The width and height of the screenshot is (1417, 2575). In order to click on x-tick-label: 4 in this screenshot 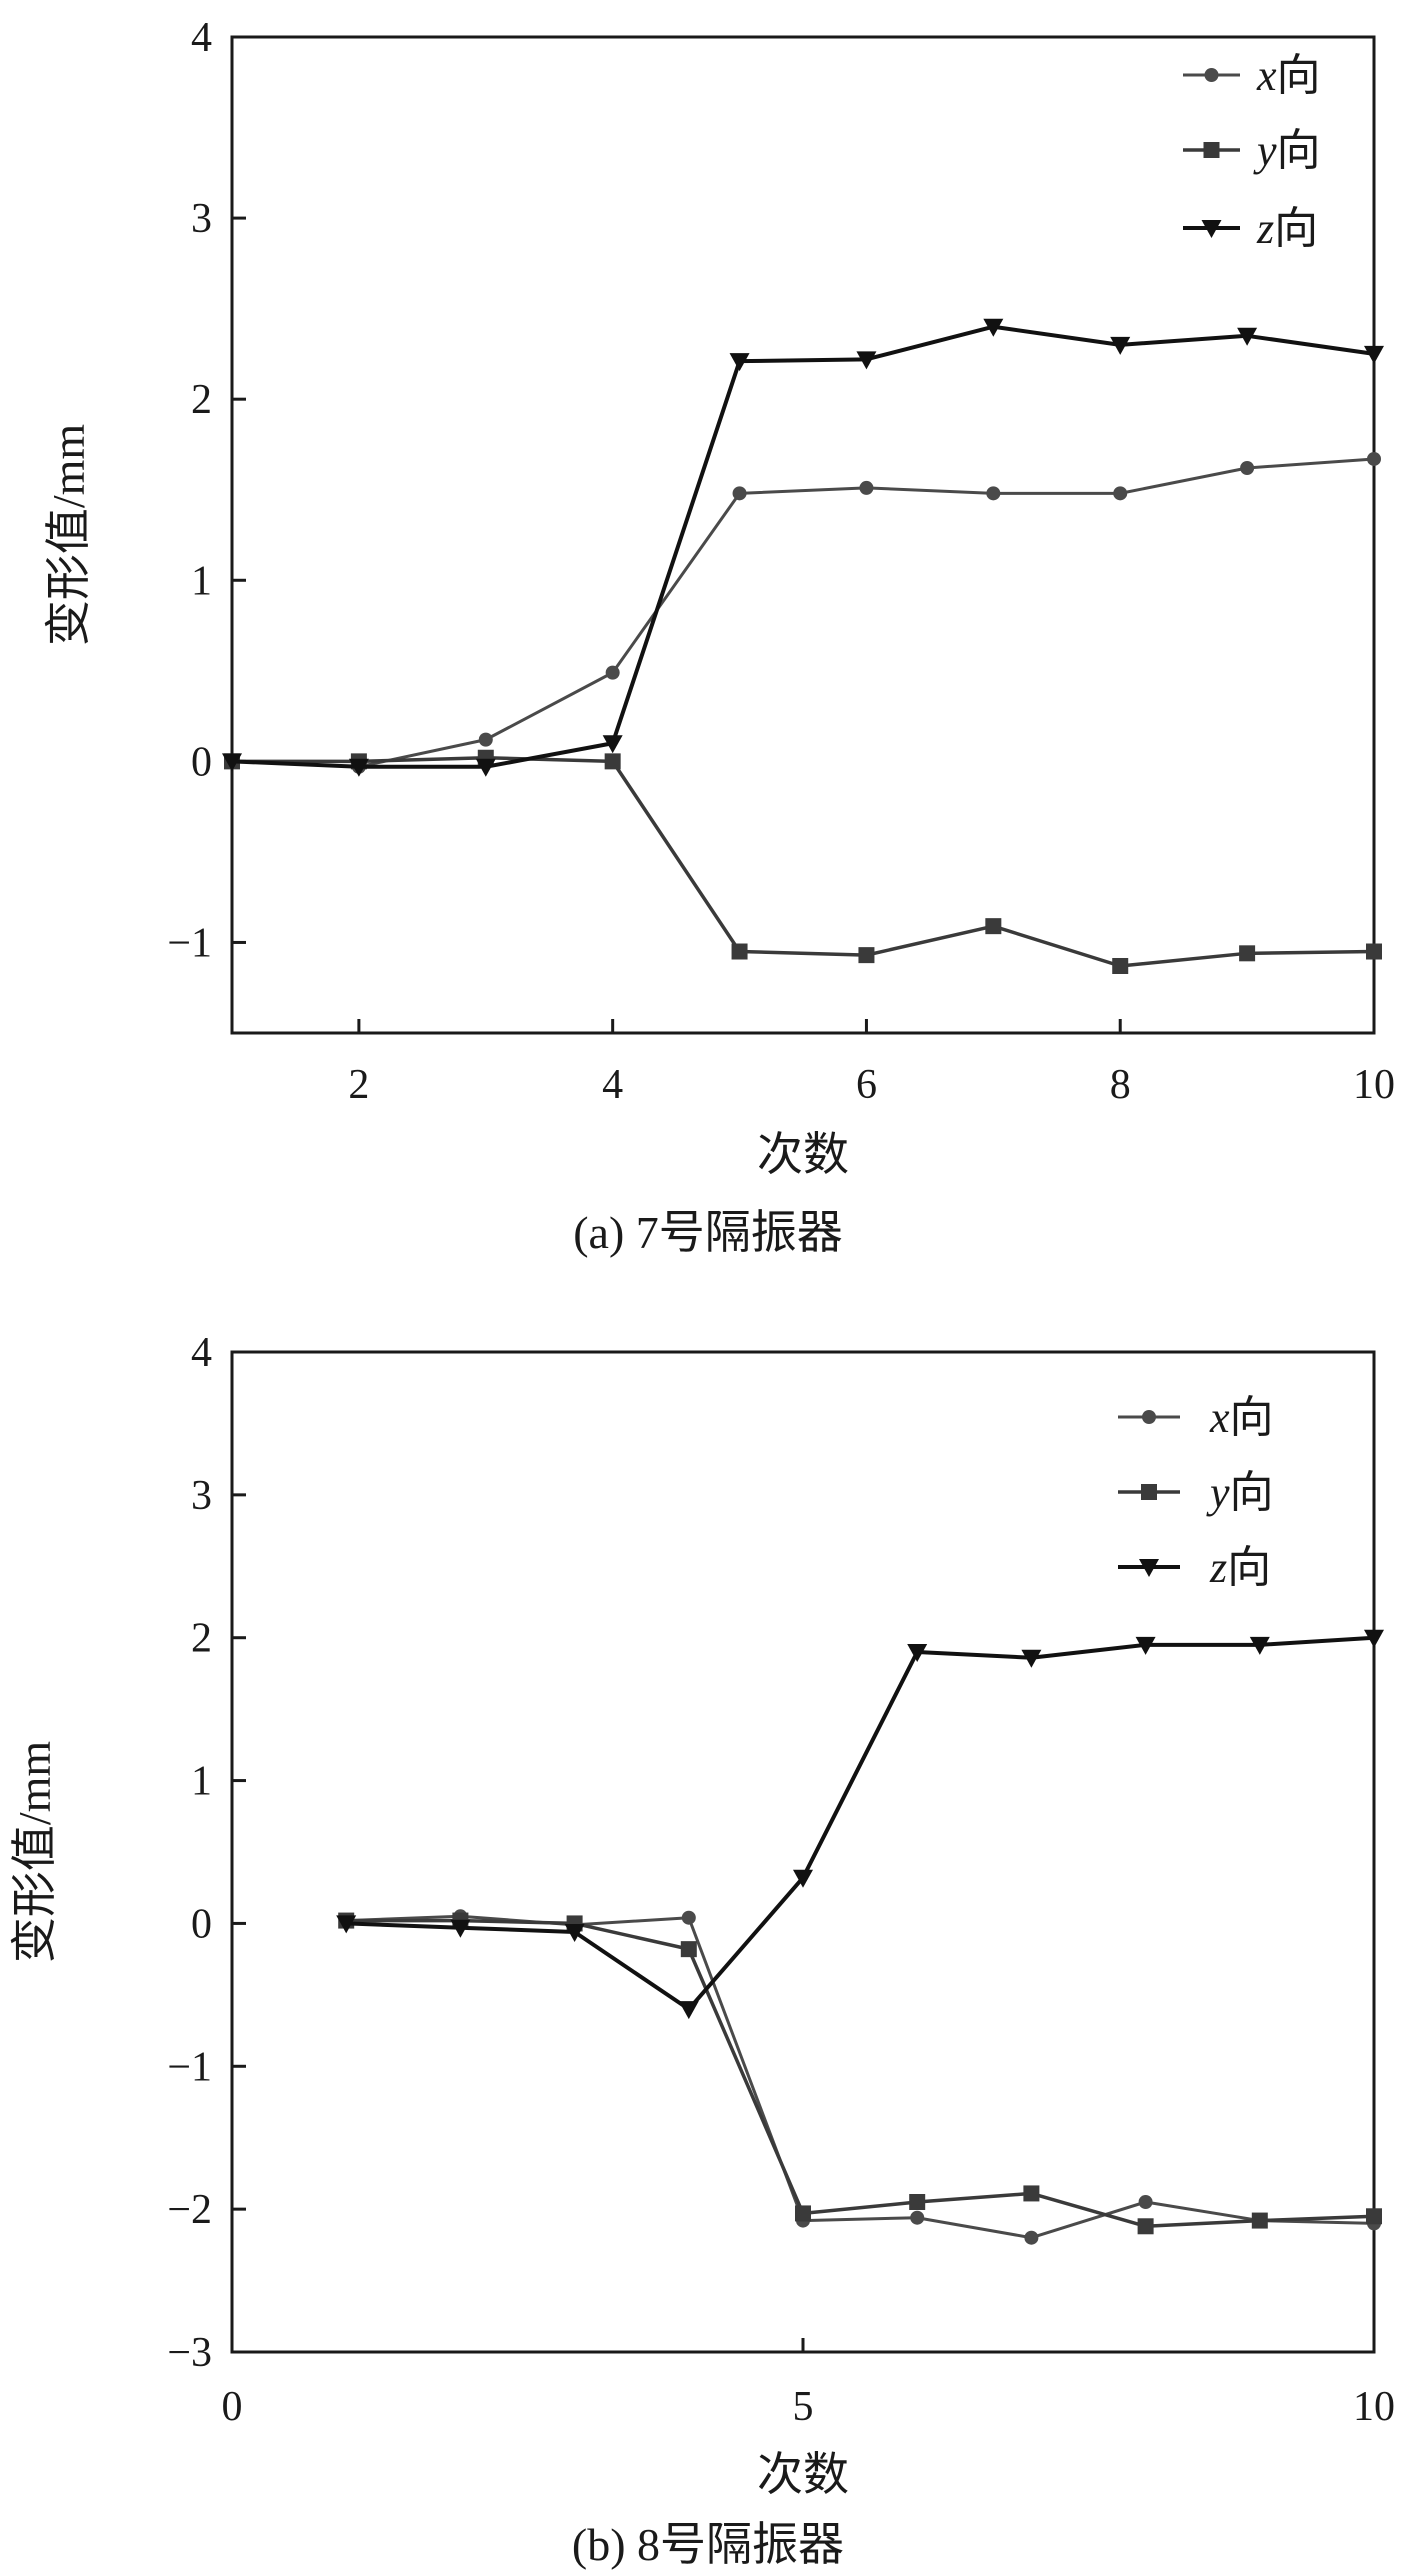, I will do `click(612, 1085)`.